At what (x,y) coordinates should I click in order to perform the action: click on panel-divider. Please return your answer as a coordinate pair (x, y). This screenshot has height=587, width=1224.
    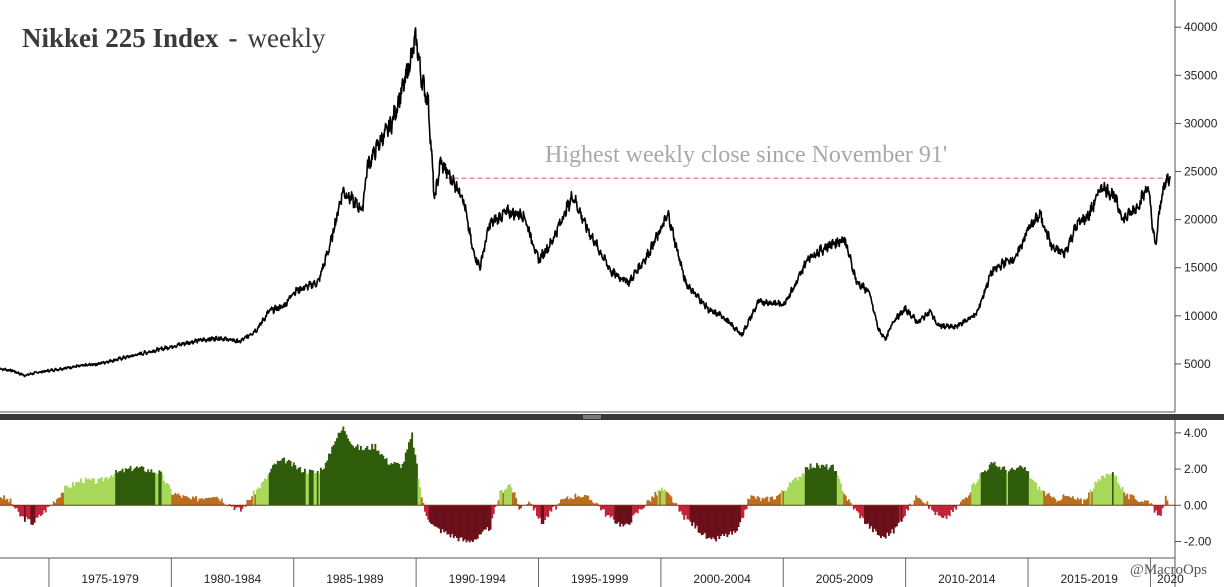
    Looking at the image, I should click on (612, 417).